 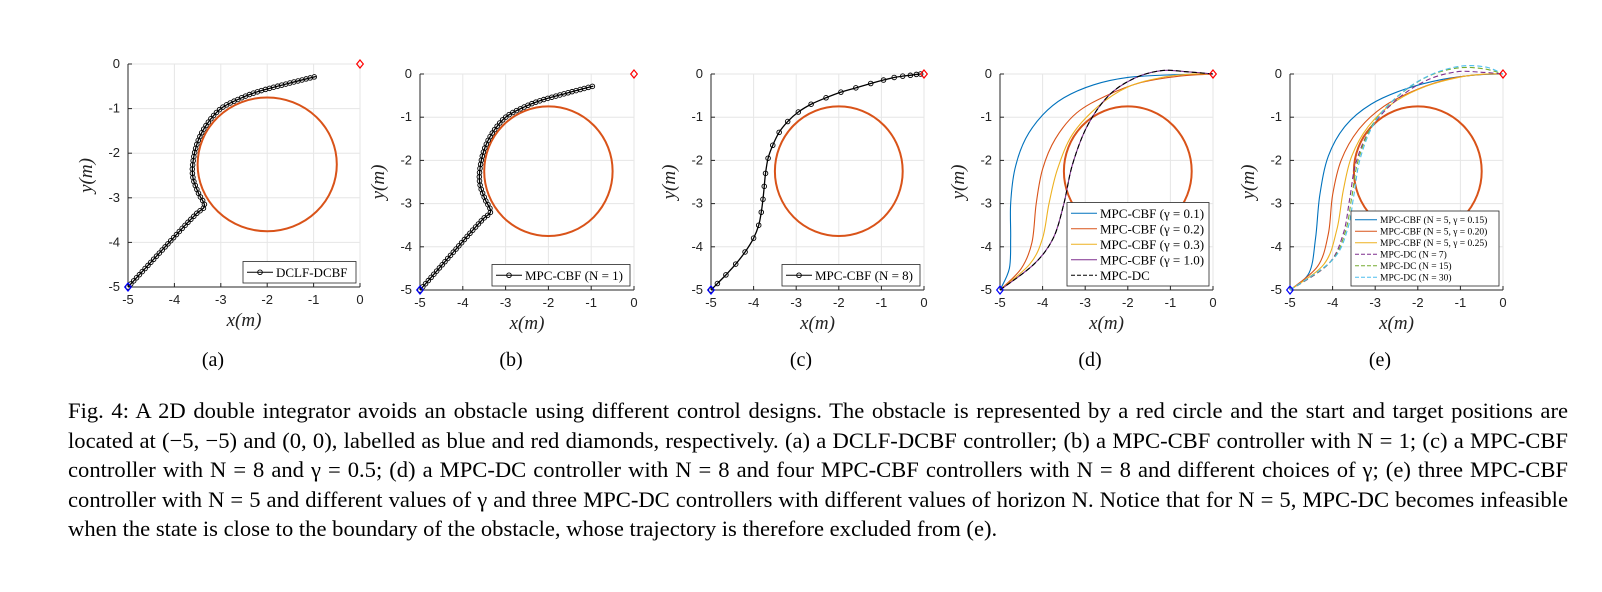 What do you see at coordinates (1413, 255) in the screenshot?
I see `legend-entry: MPC-DC (N = 7)` at bounding box center [1413, 255].